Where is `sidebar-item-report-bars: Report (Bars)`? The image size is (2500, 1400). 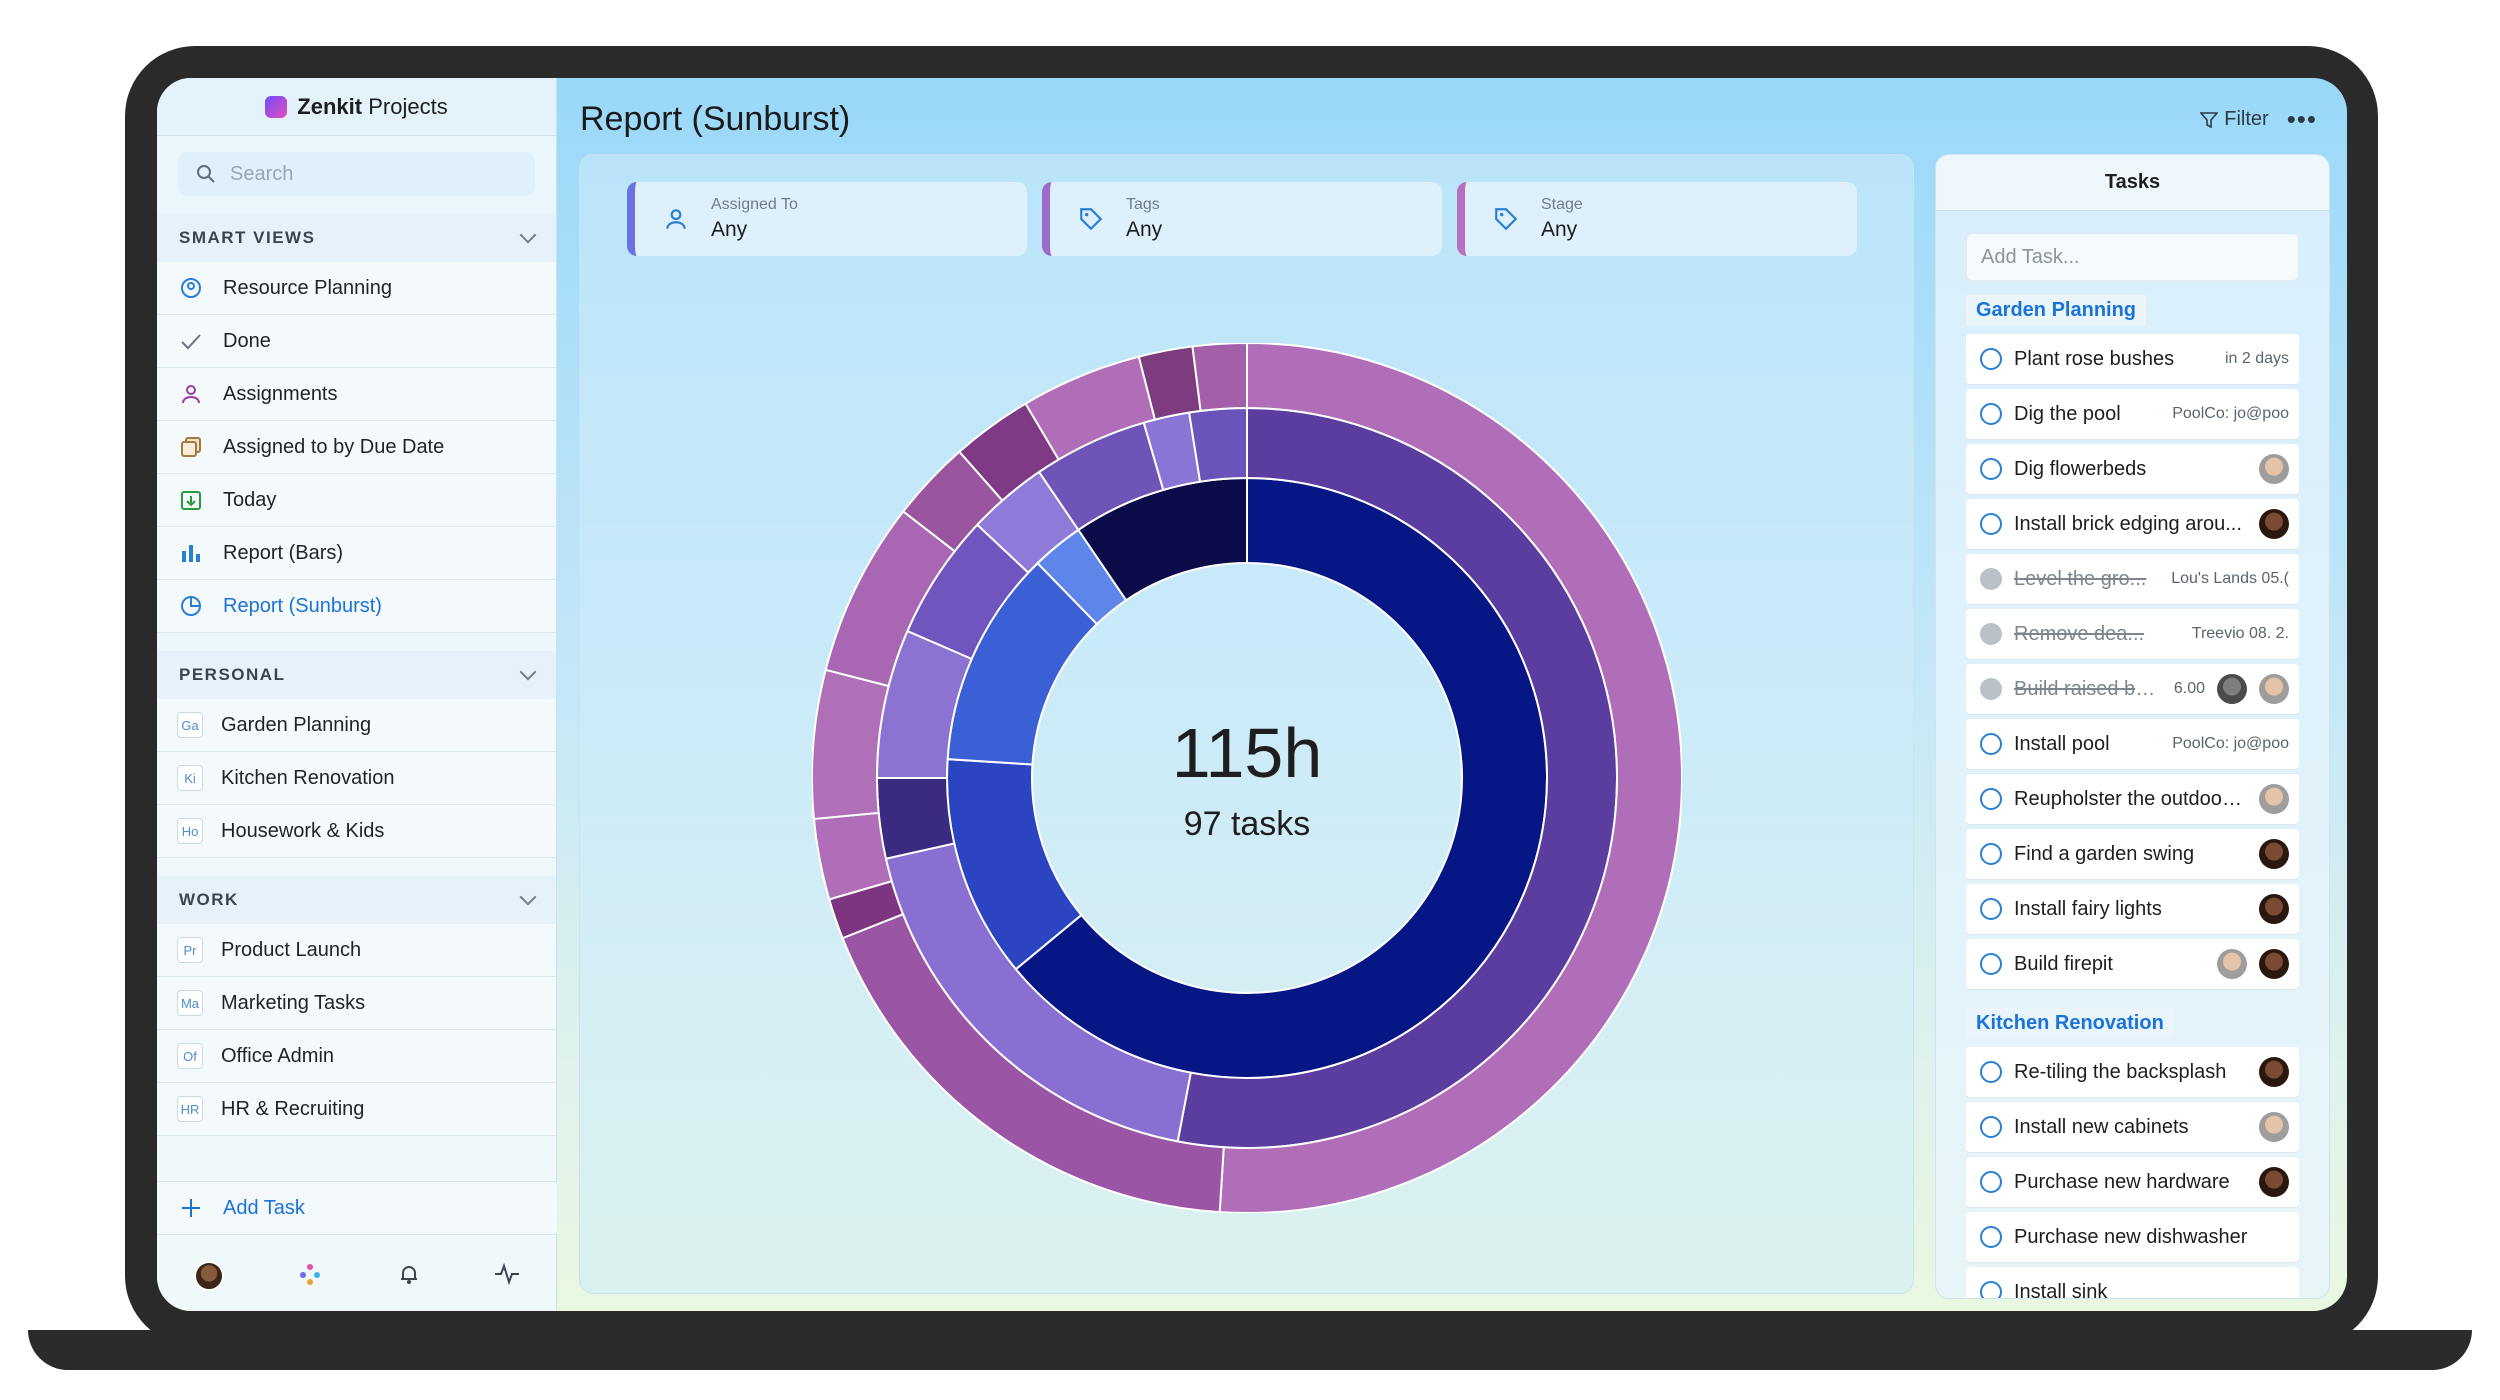 sidebar-item-report-bars: Report (Bars) is located at coordinates (356, 553).